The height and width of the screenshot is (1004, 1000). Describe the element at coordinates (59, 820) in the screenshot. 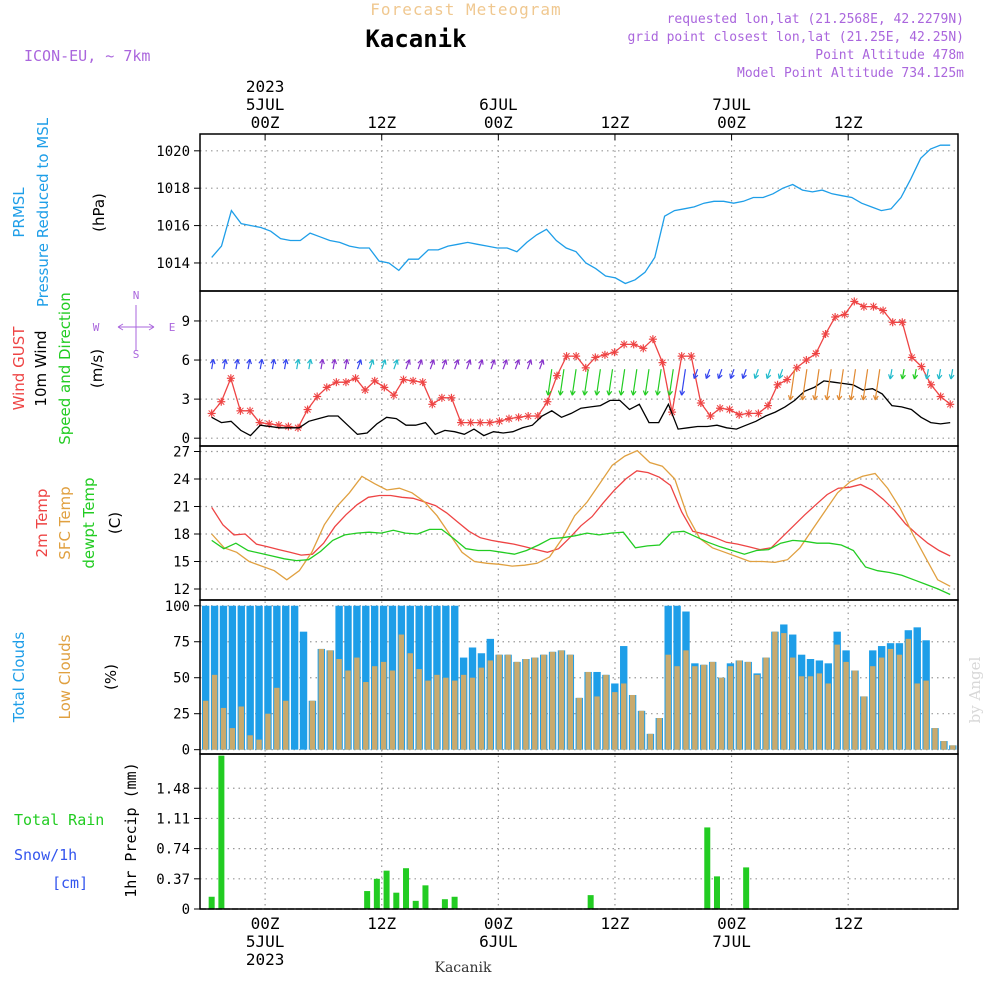

I see `axis-label: Total Rain` at that location.